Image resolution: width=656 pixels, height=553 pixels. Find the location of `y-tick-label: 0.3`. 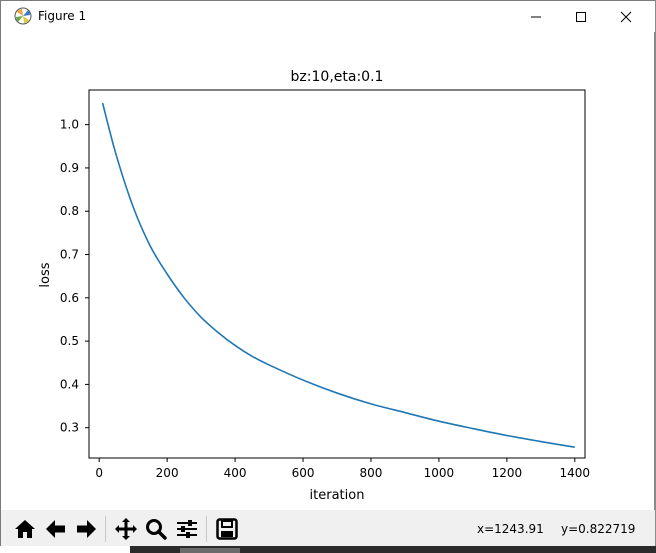

y-tick-label: 0.3 is located at coordinates (69, 428).